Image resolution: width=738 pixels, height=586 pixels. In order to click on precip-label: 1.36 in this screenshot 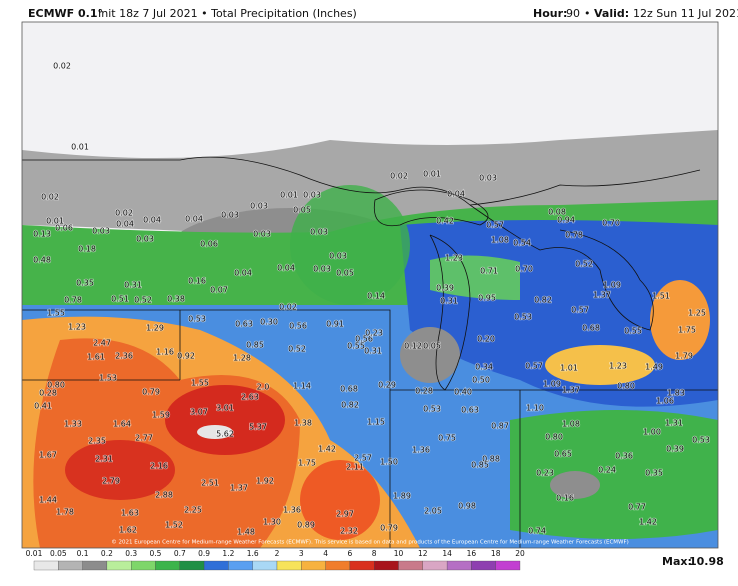, I will do `click(292, 510)`.